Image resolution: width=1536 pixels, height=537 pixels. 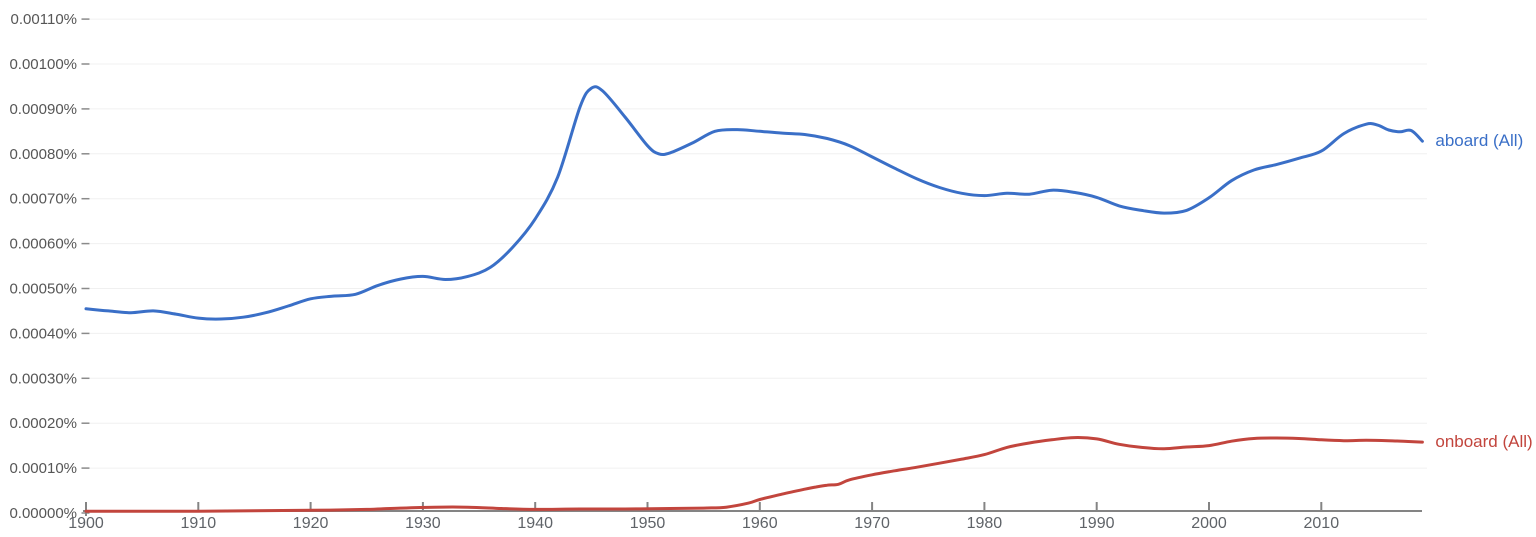 What do you see at coordinates (1097, 523) in the screenshot?
I see `x-axis-label: 1990` at bounding box center [1097, 523].